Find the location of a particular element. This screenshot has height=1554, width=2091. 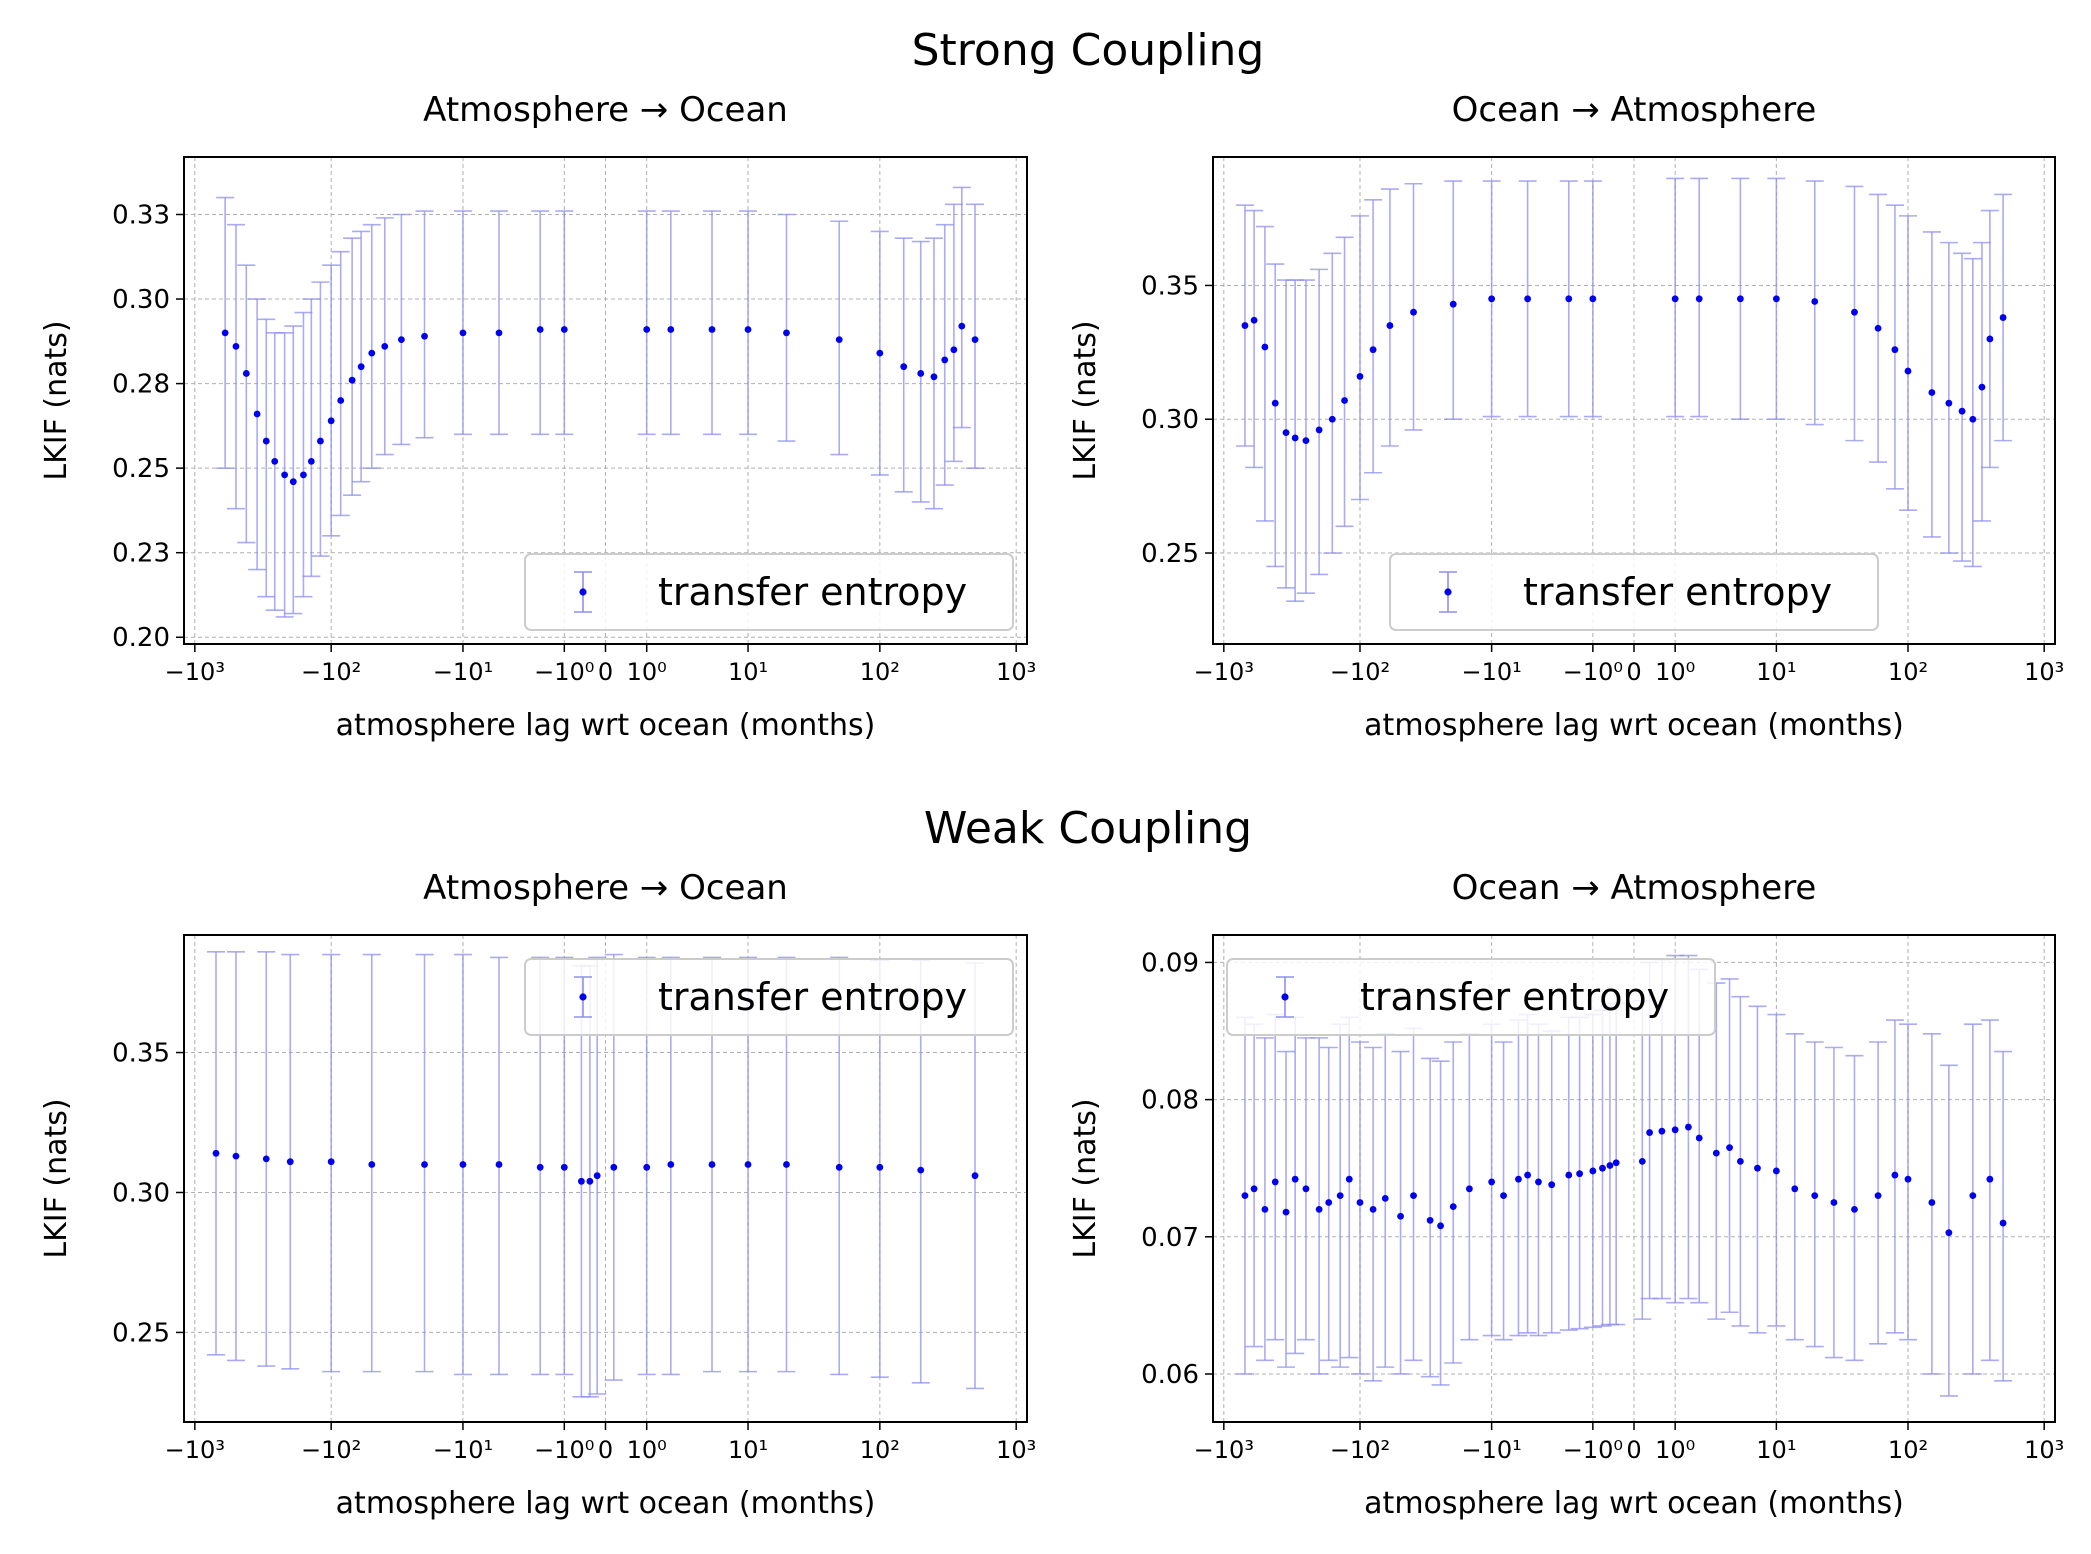

y-axis-label: LKIF (nats) is located at coordinates (1085, 400).